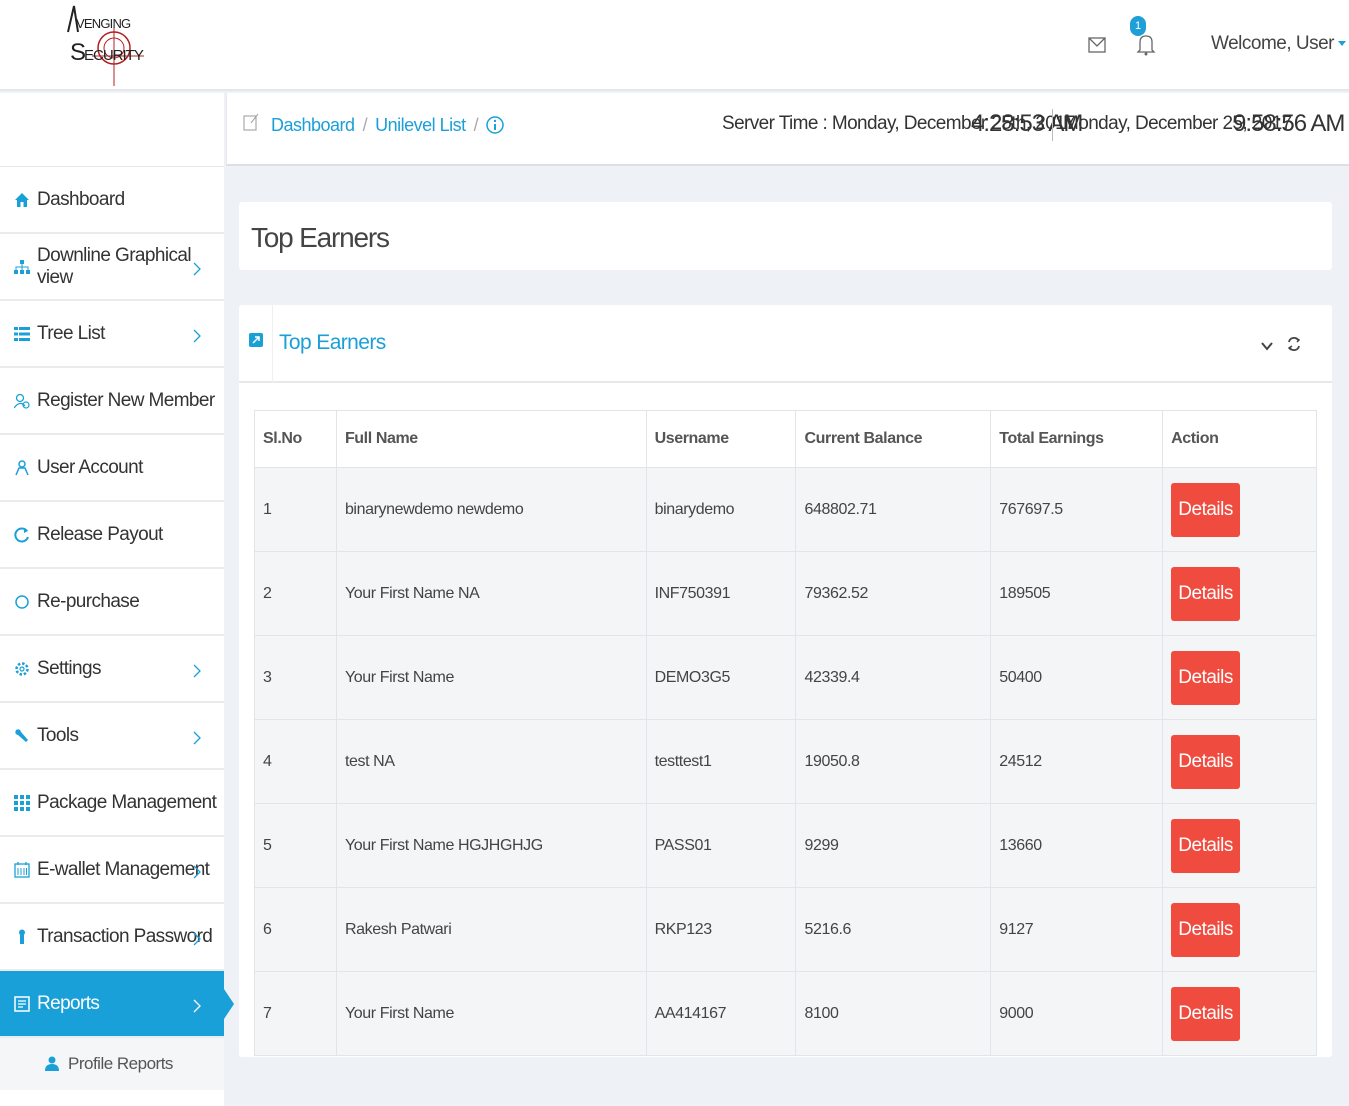 Image resolution: width=1349 pixels, height=1106 pixels. I want to click on header-slno: Sl.No, so click(295, 439).